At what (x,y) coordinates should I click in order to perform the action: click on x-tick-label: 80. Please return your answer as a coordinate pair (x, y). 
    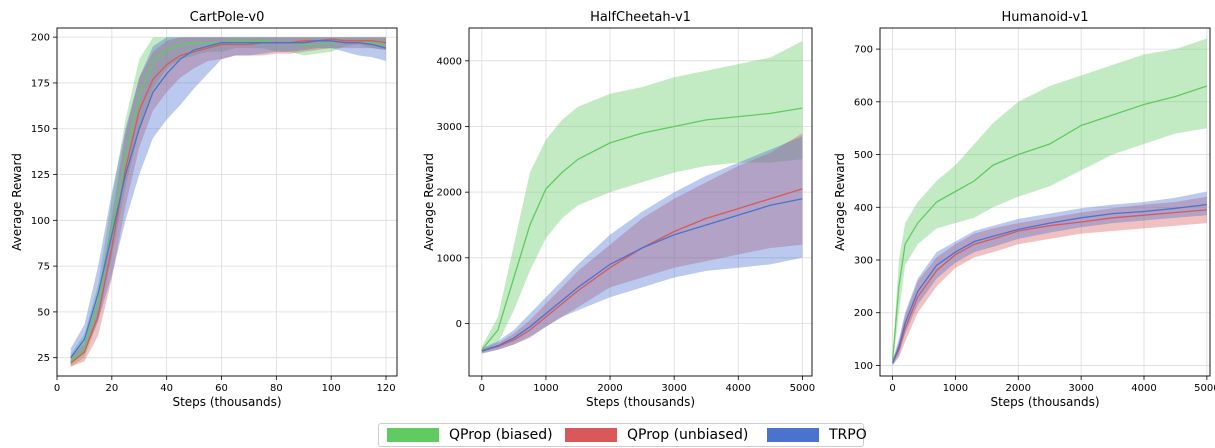
    Looking at the image, I should click on (276, 388).